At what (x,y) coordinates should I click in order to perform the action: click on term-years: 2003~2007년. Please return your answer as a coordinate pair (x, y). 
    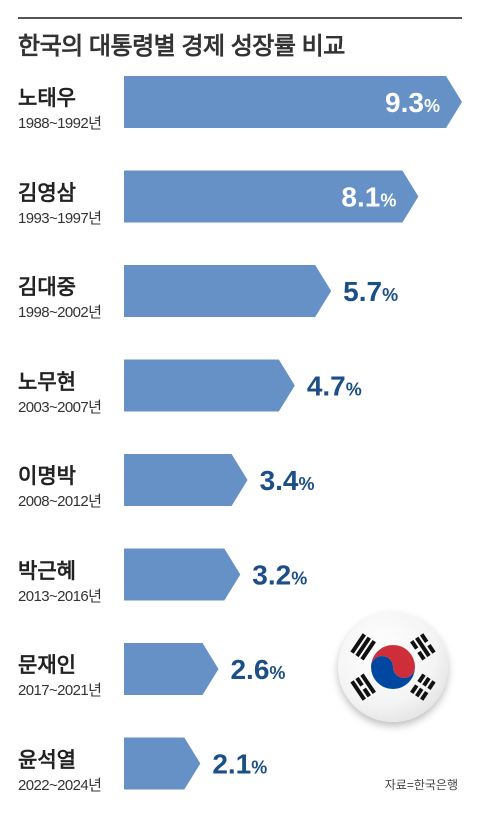
    Looking at the image, I should click on (60, 407).